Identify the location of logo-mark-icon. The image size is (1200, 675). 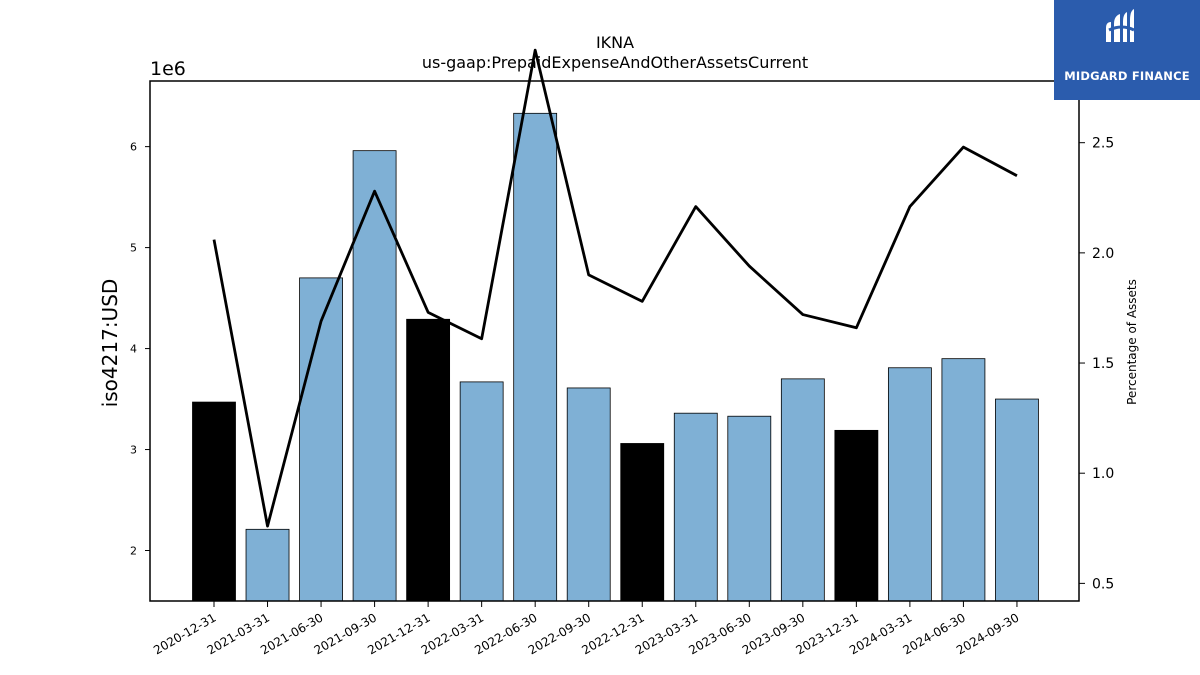
(1120, 25).